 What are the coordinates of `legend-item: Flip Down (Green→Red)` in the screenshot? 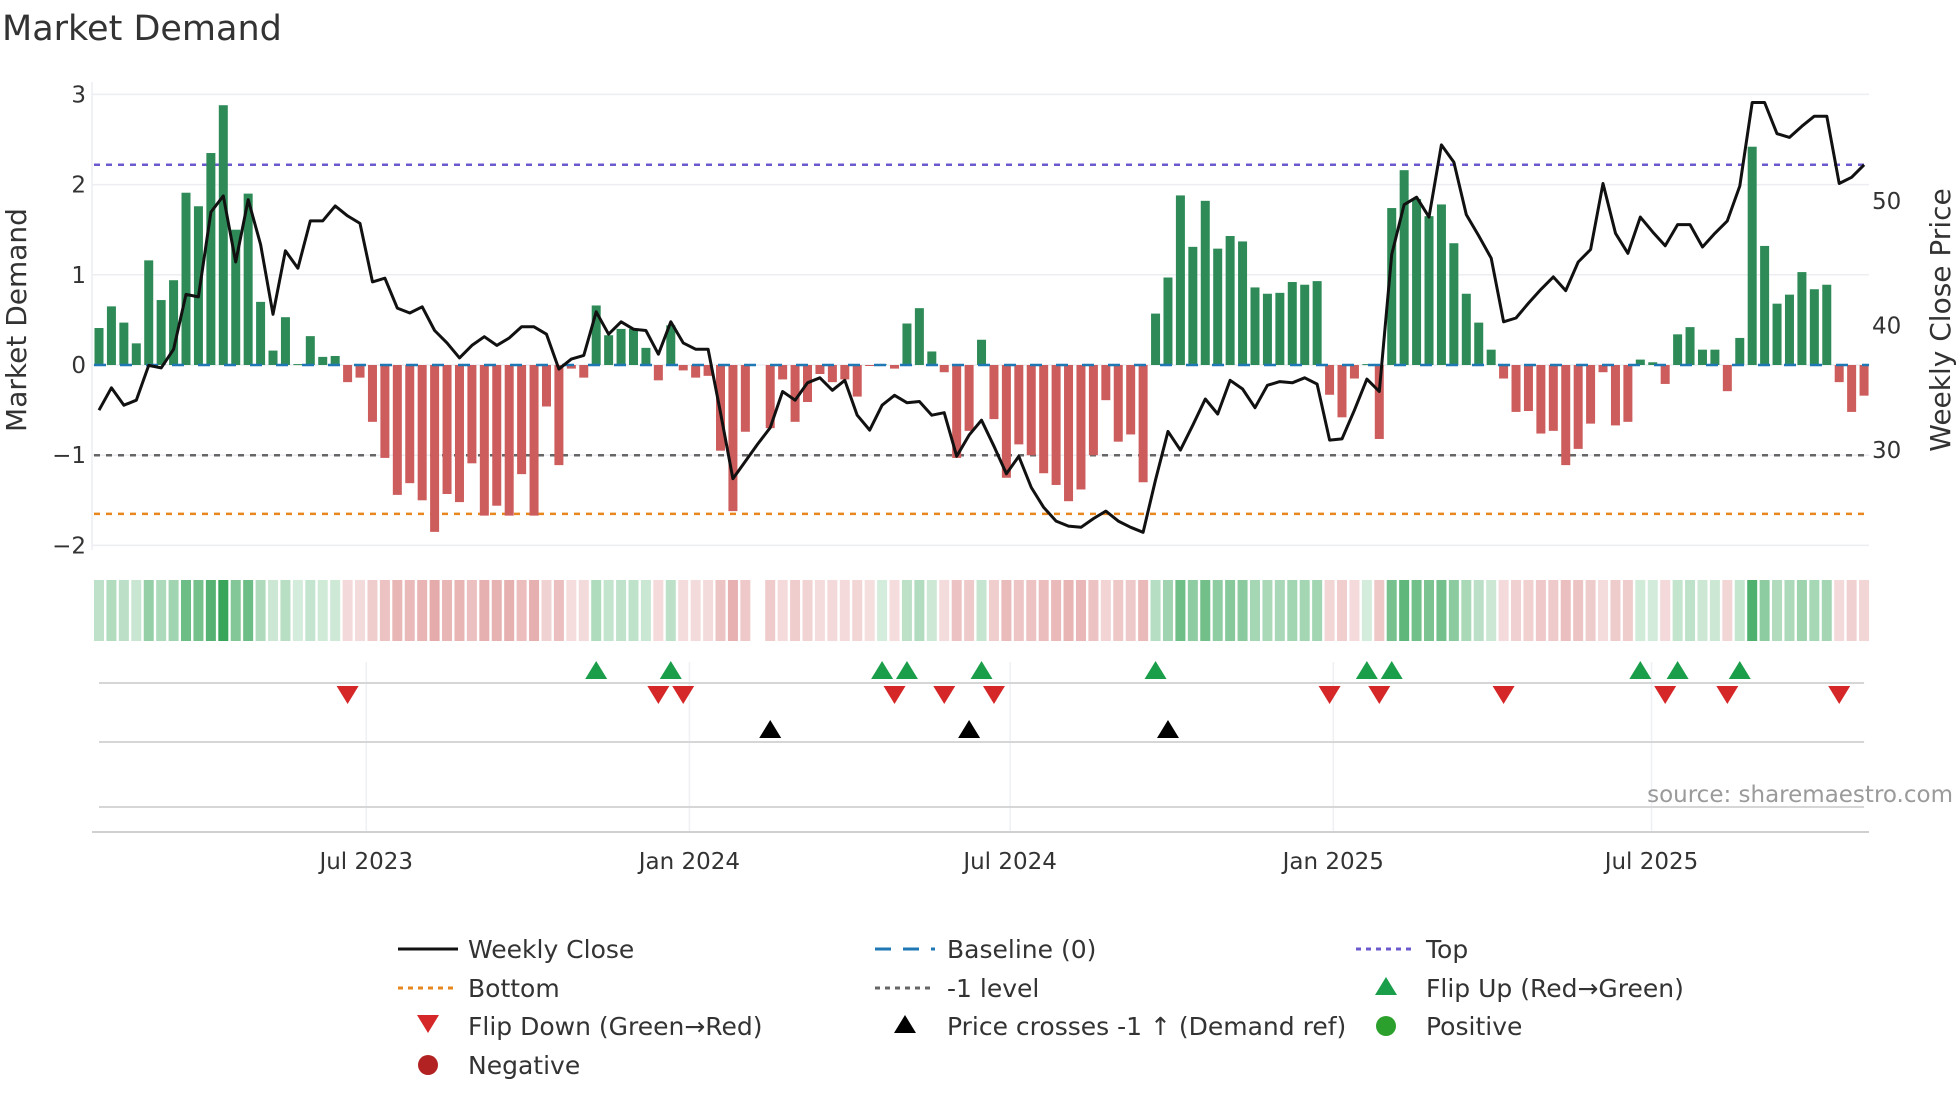 It's located at (590, 1026).